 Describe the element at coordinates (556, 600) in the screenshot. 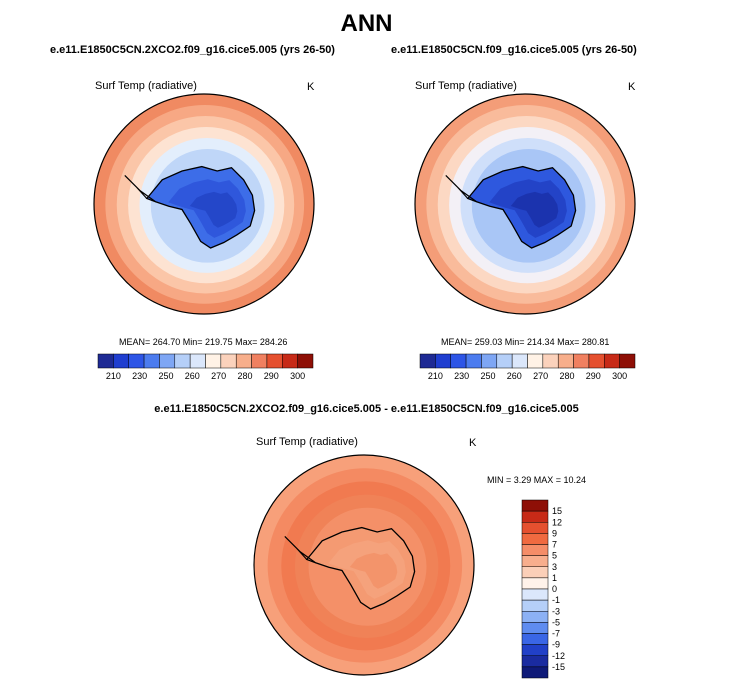

I see `colorbar-3-tick-label-9: -1` at that location.